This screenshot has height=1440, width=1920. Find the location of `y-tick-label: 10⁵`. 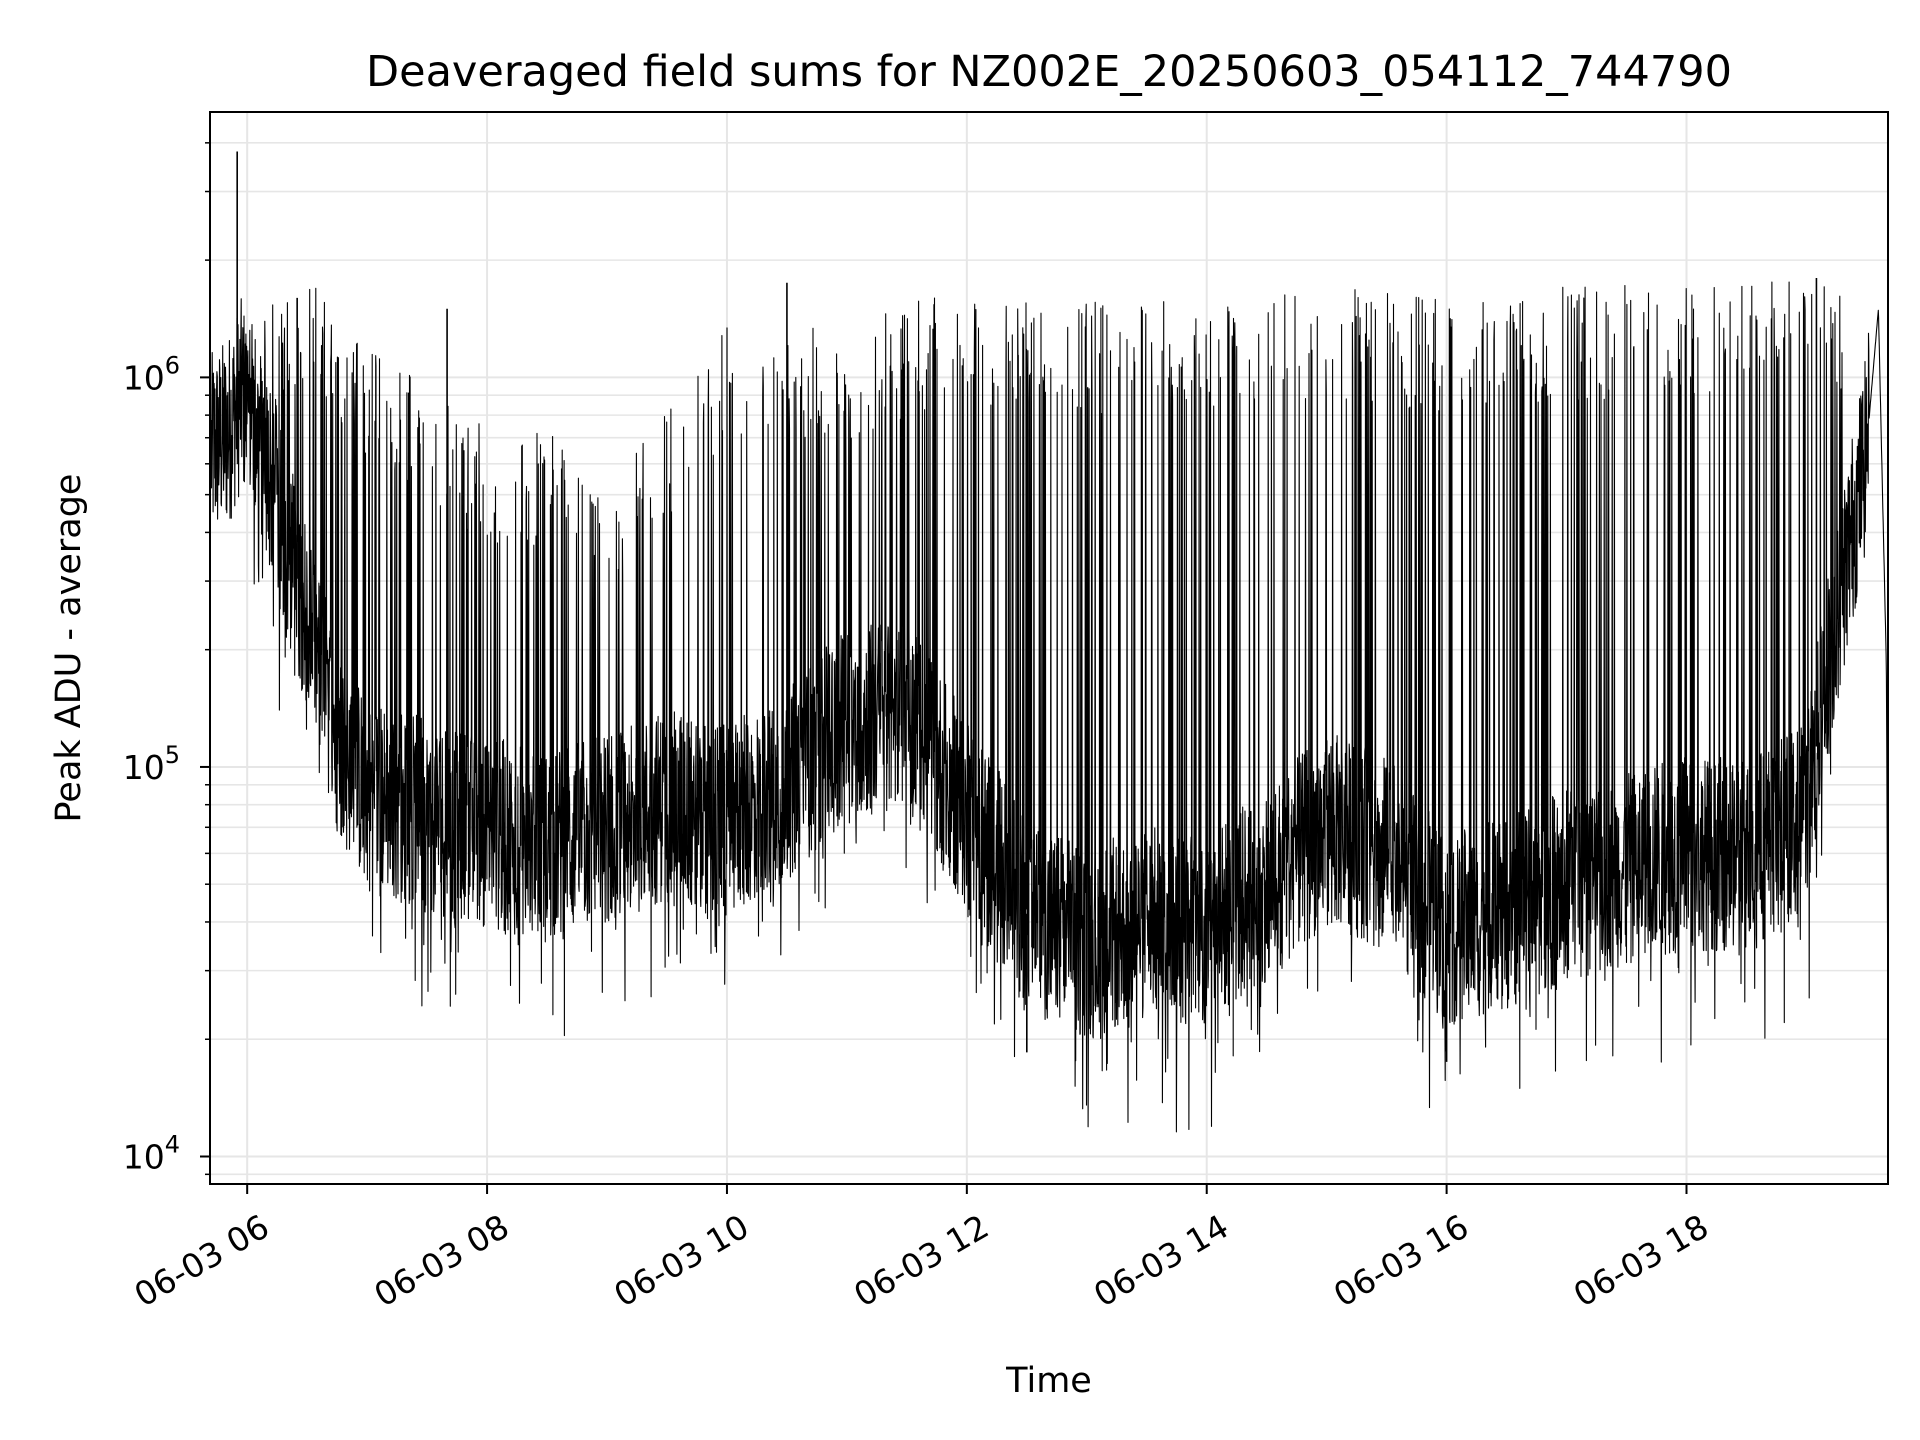

y-tick-label: 10⁵ is located at coordinates (151, 764).